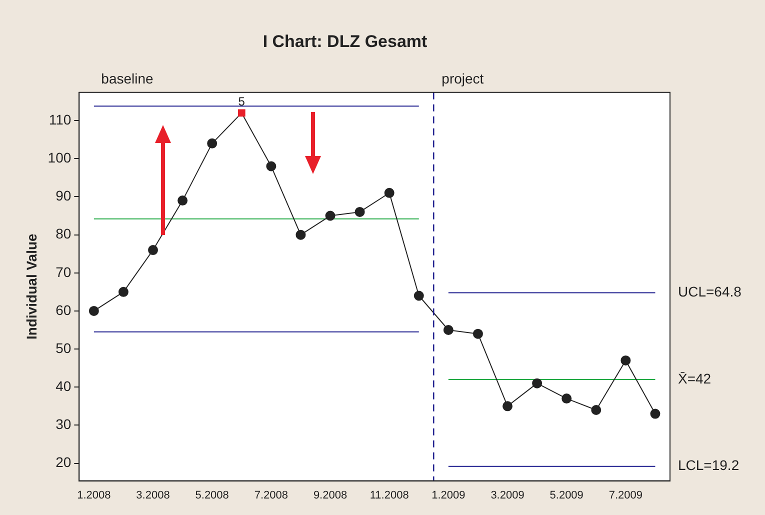 The width and height of the screenshot is (765, 515). What do you see at coordinates (709, 465) in the screenshot?
I see `series-label: LCL=19.2` at bounding box center [709, 465].